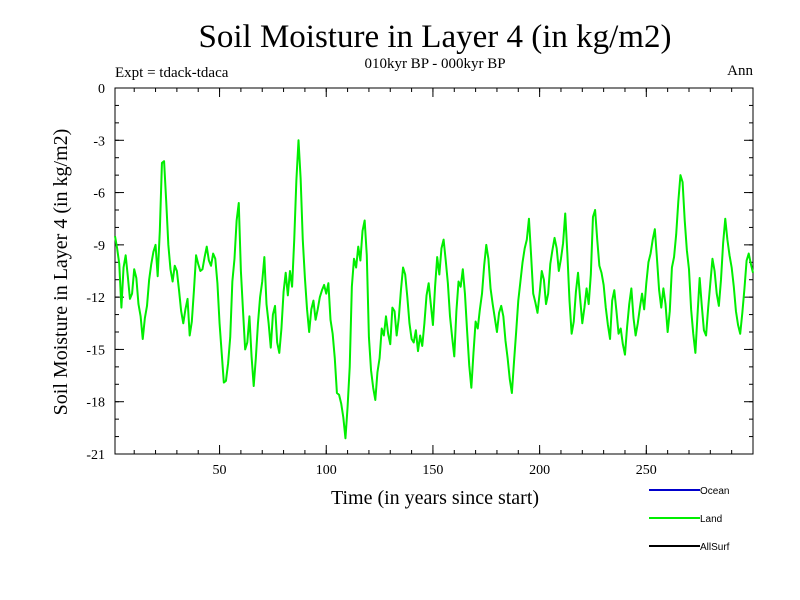 The image size is (800, 600). Describe the element at coordinates (99, 141) in the screenshot. I see `y-tick-label: -3` at that location.